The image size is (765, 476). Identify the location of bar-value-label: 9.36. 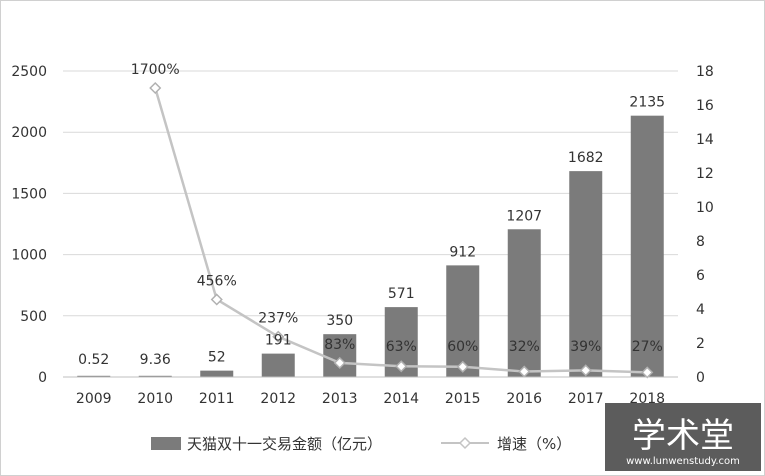
(155, 360).